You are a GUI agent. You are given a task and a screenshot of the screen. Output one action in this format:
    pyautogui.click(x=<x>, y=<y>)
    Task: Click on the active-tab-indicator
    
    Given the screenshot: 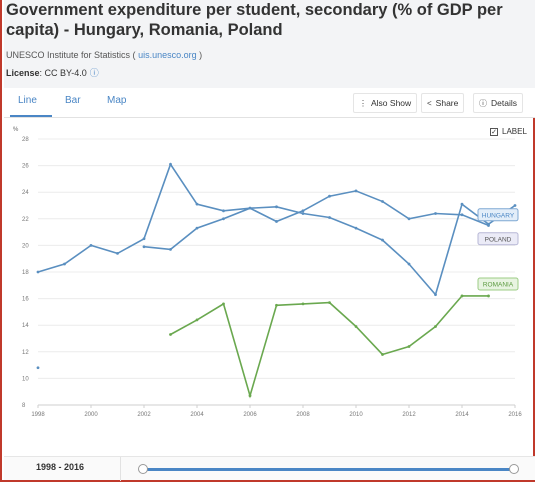 What is the action you would take?
    pyautogui.click(x=31, y=116)
    